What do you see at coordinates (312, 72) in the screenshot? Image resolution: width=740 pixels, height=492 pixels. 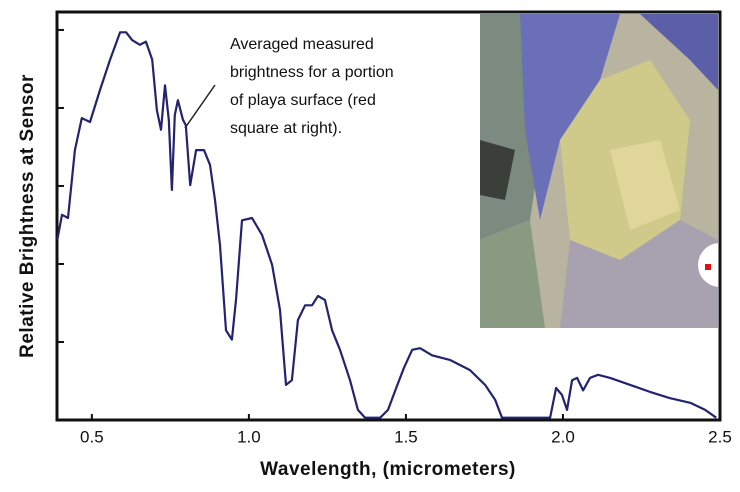 I see `annotation: brightness for a portion` at bounding box center [312, 72].